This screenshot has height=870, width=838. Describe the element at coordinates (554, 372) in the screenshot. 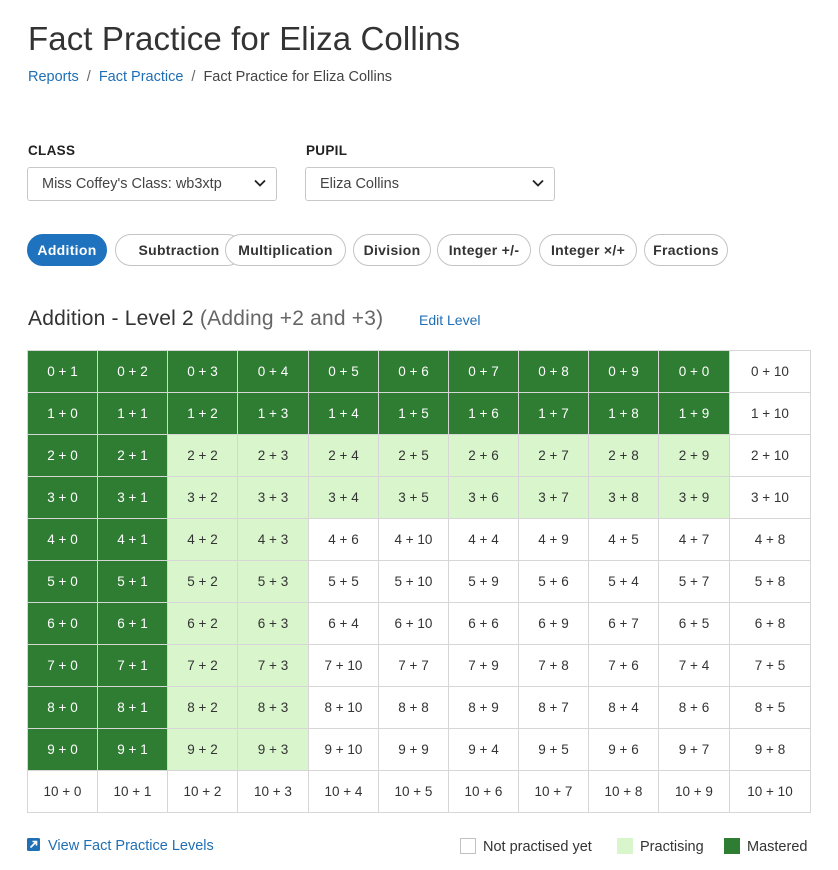

I see `fact-cell: 0 + 8` at that location.